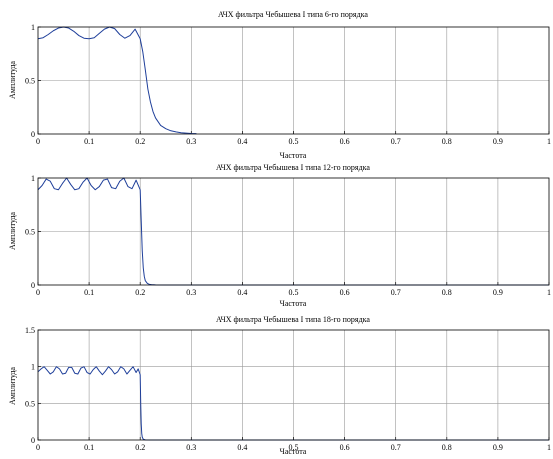  What do you see at coordinates (33, 285) in the screenshot?
I see `subplot-2-y-tick-label: 0` at bounding box center [33, 285].